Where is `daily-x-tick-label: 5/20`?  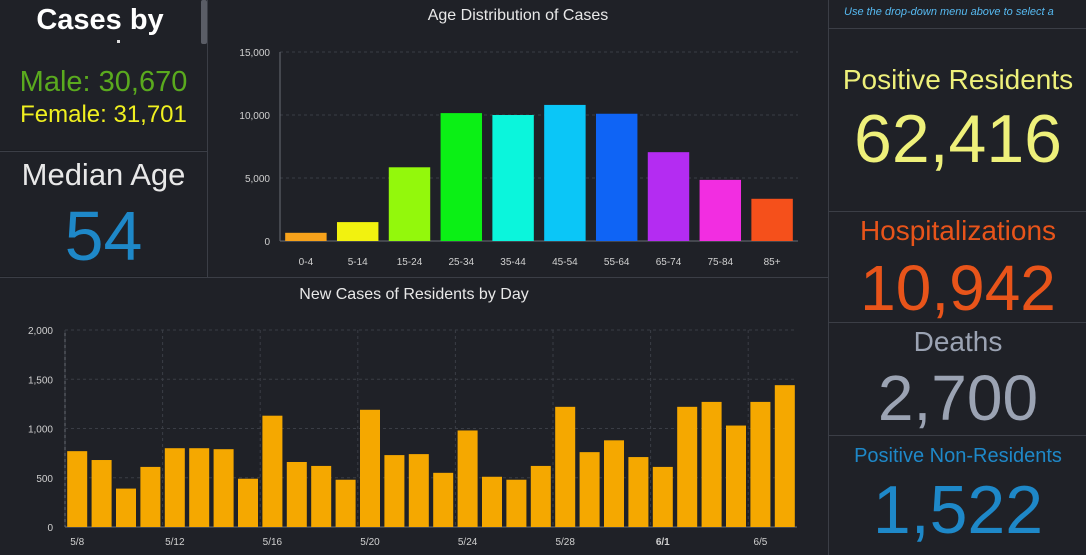
daily-x-tick-label: 5/20 is located at coordinates (370, 542).